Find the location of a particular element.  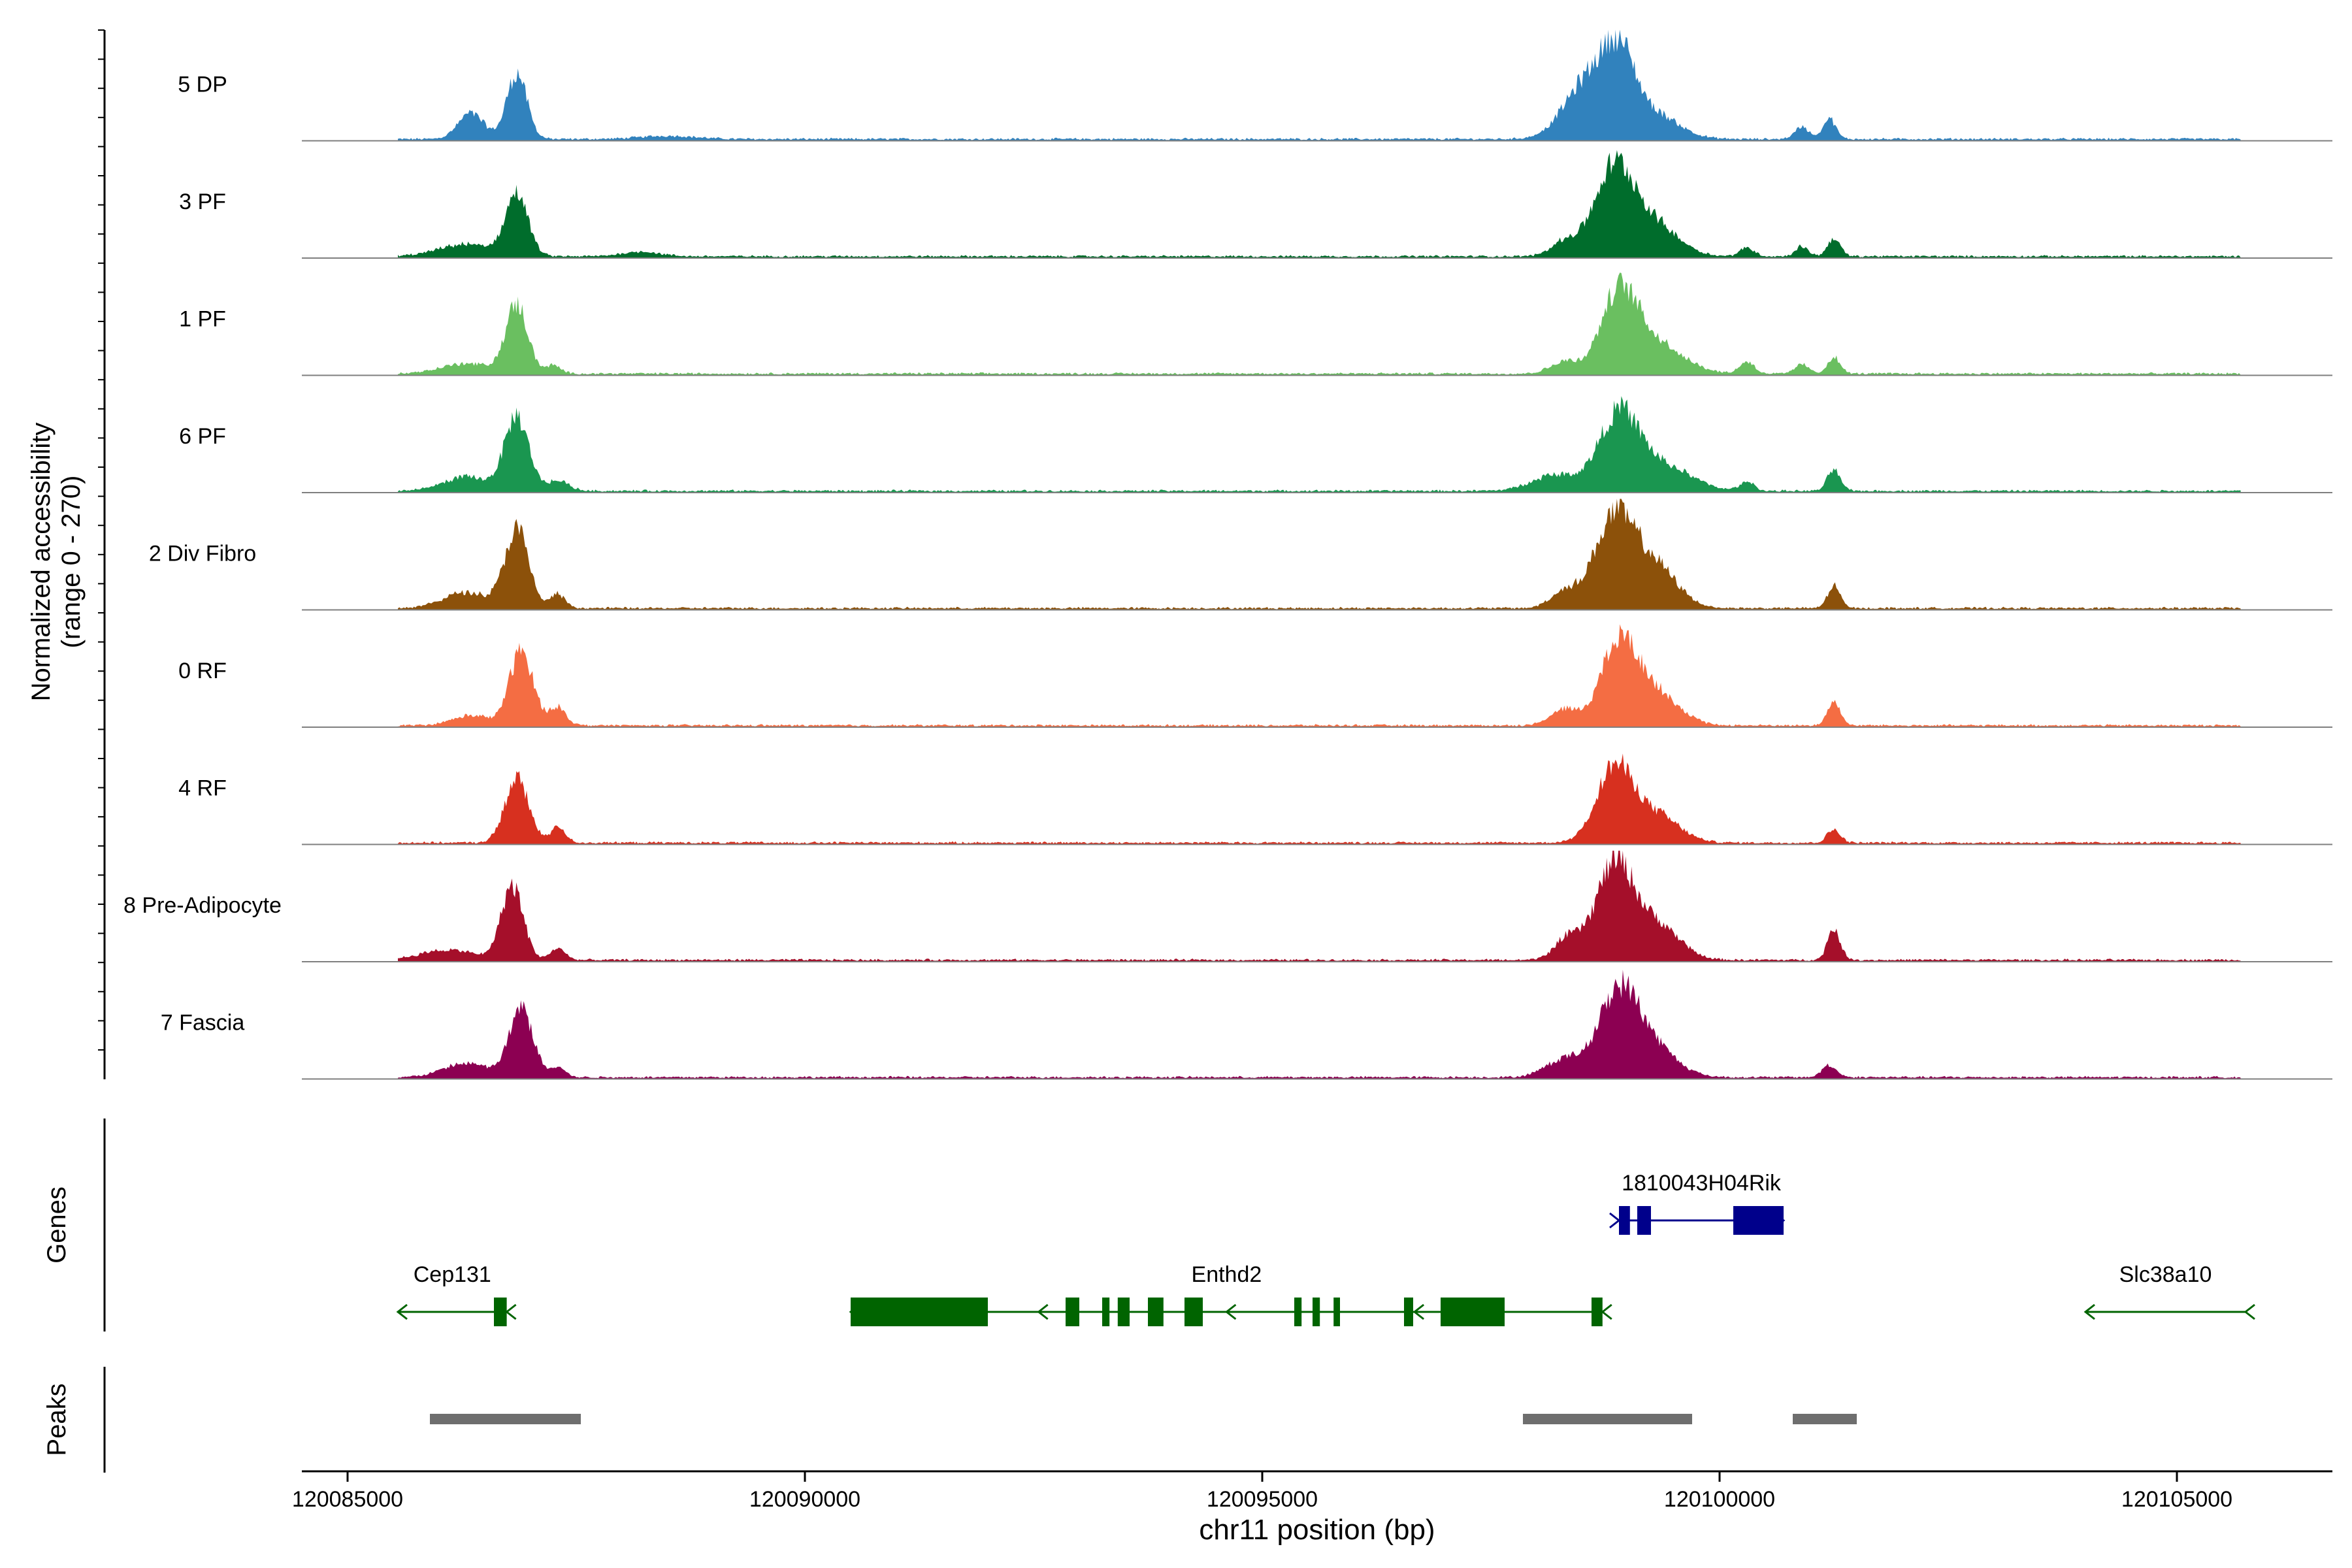

x-tick-label: 120095000 is located at coordinates (1262, 1499).